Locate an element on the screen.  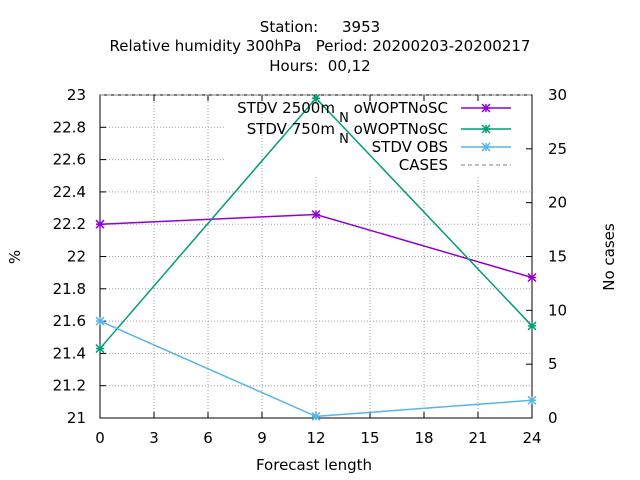
x-tick-label: 3 is located at coordinates (154, 438).